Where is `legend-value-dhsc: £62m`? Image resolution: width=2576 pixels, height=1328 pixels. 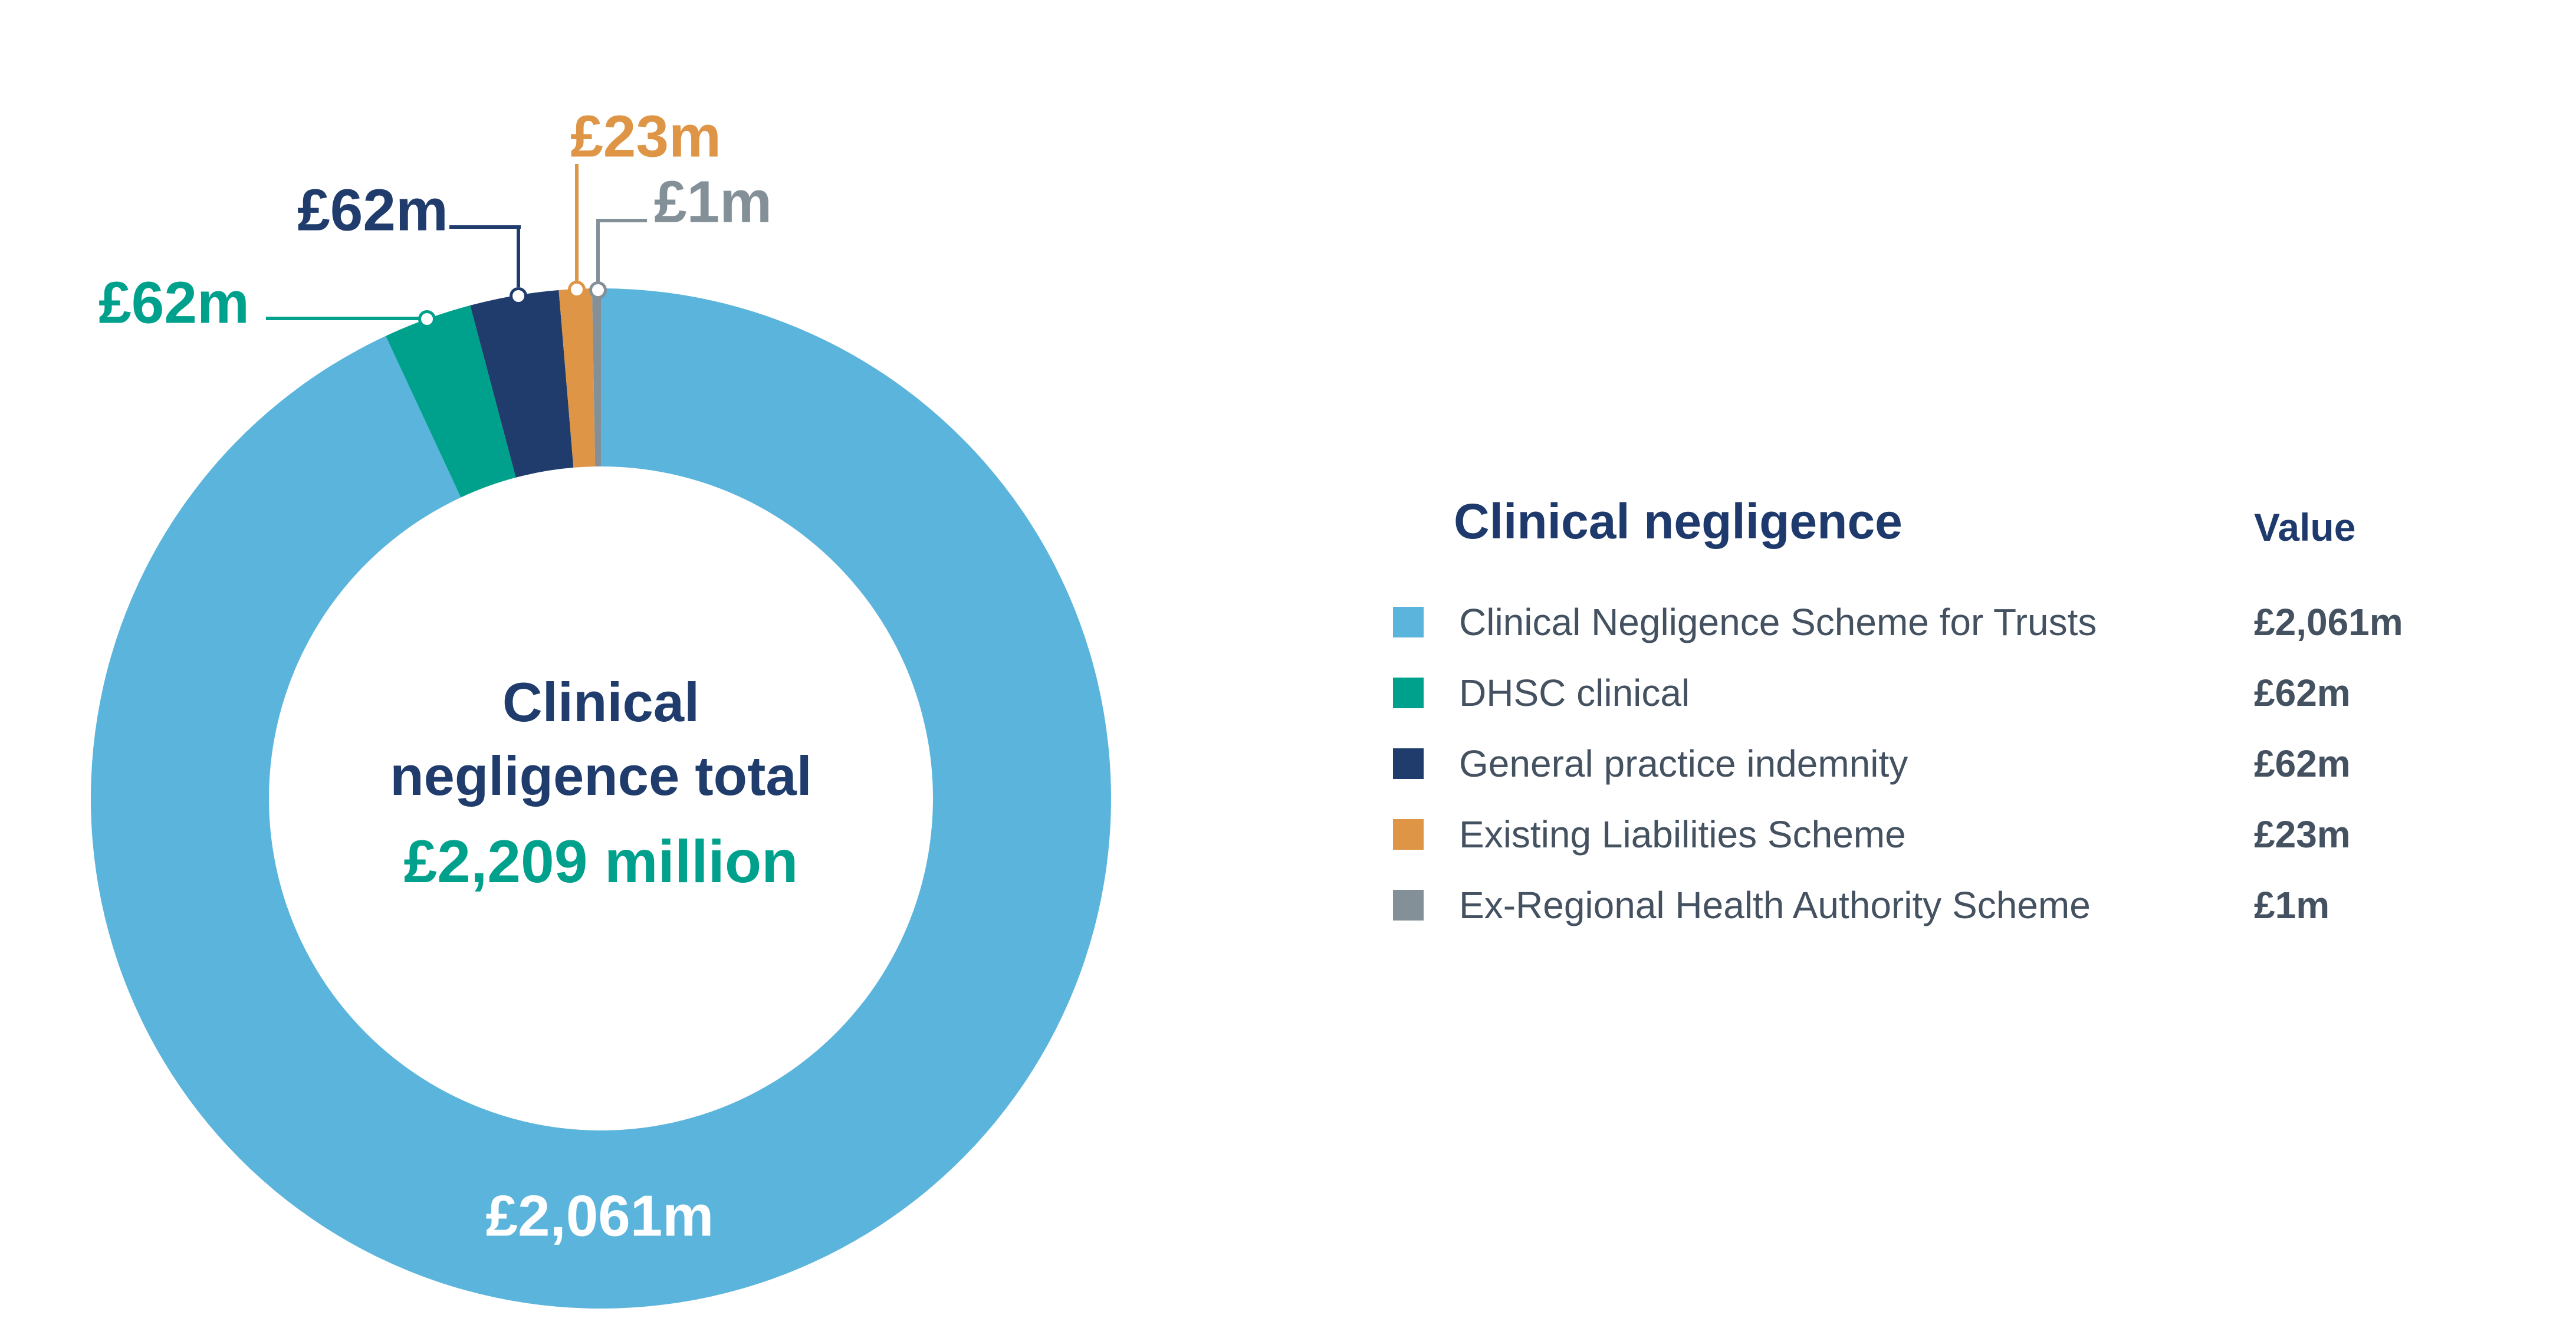 legend-value-dhsc: £62m is located at coordinates (2302, 693).